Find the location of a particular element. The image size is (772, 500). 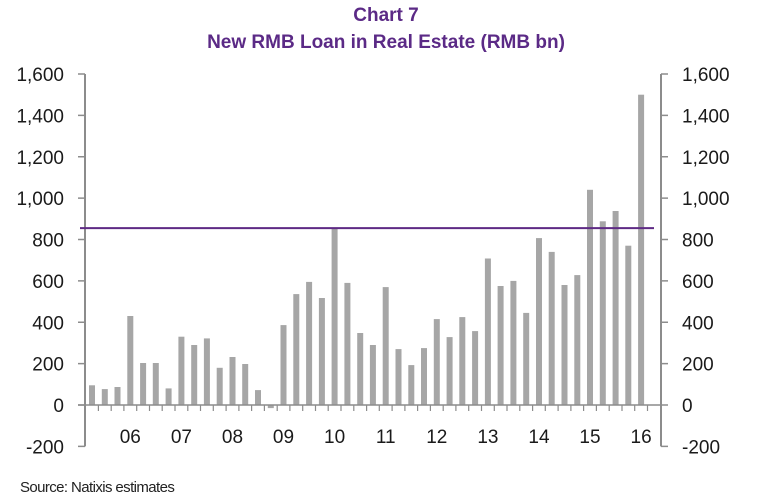

chart-title-line1: Chart 7 is located at coordinates (386, 15).